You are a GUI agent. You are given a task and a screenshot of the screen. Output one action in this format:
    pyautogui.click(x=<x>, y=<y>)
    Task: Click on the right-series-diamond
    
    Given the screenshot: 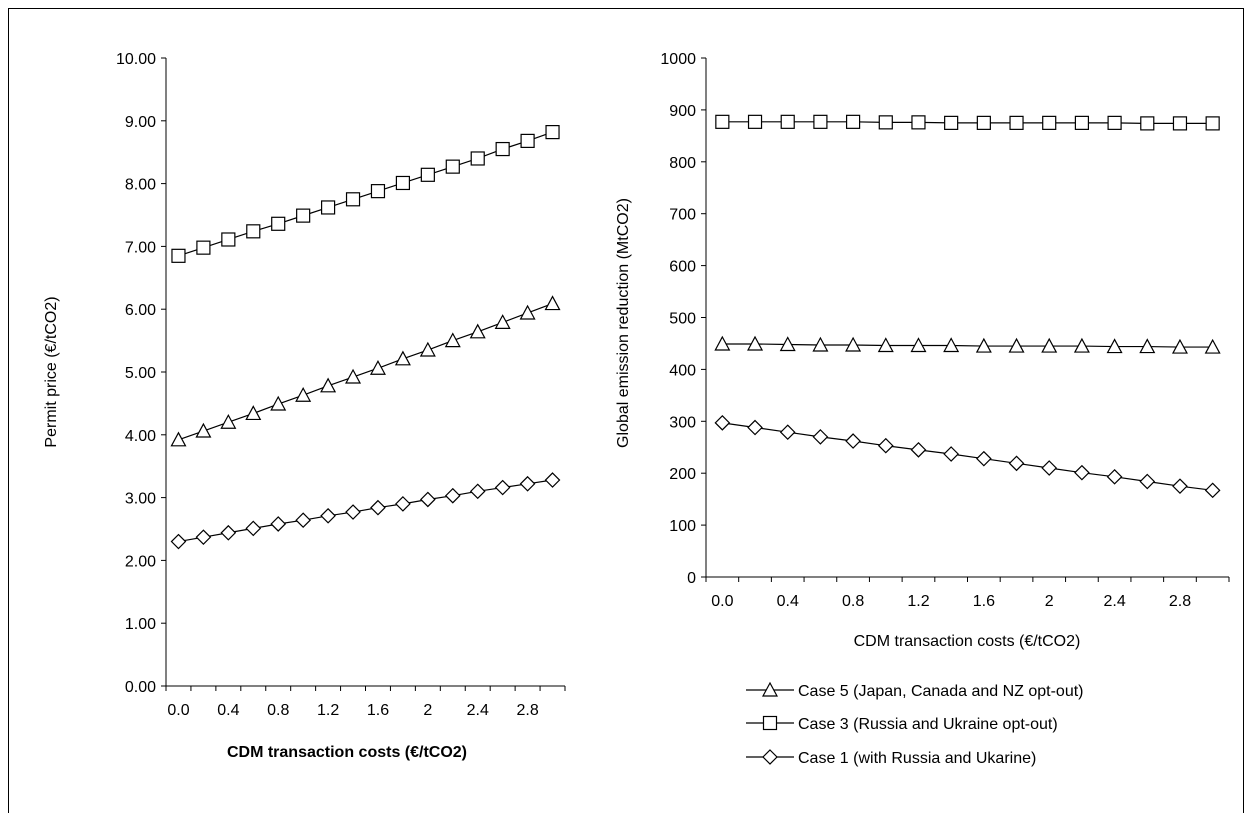 What is the action you would take?
    pyautogui.click(x=967, y=457)
    